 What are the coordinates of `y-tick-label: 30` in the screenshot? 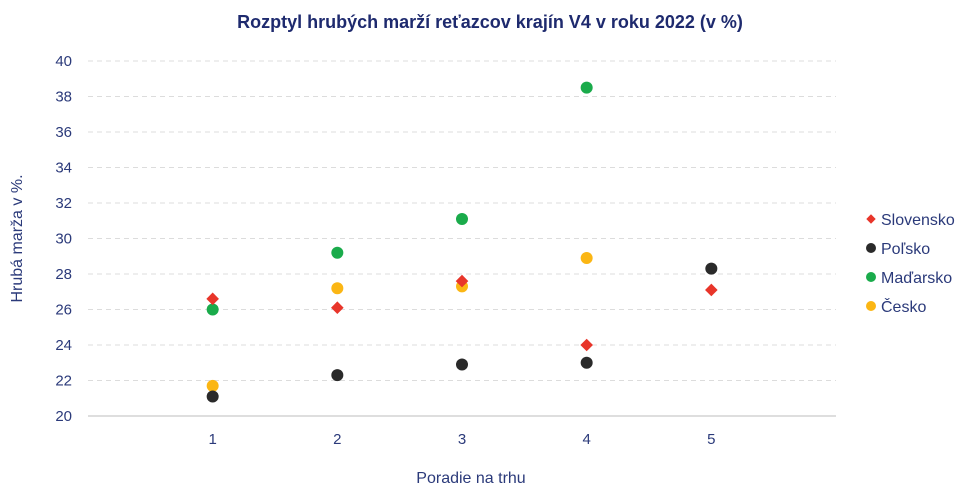 It's located at (63, 239).